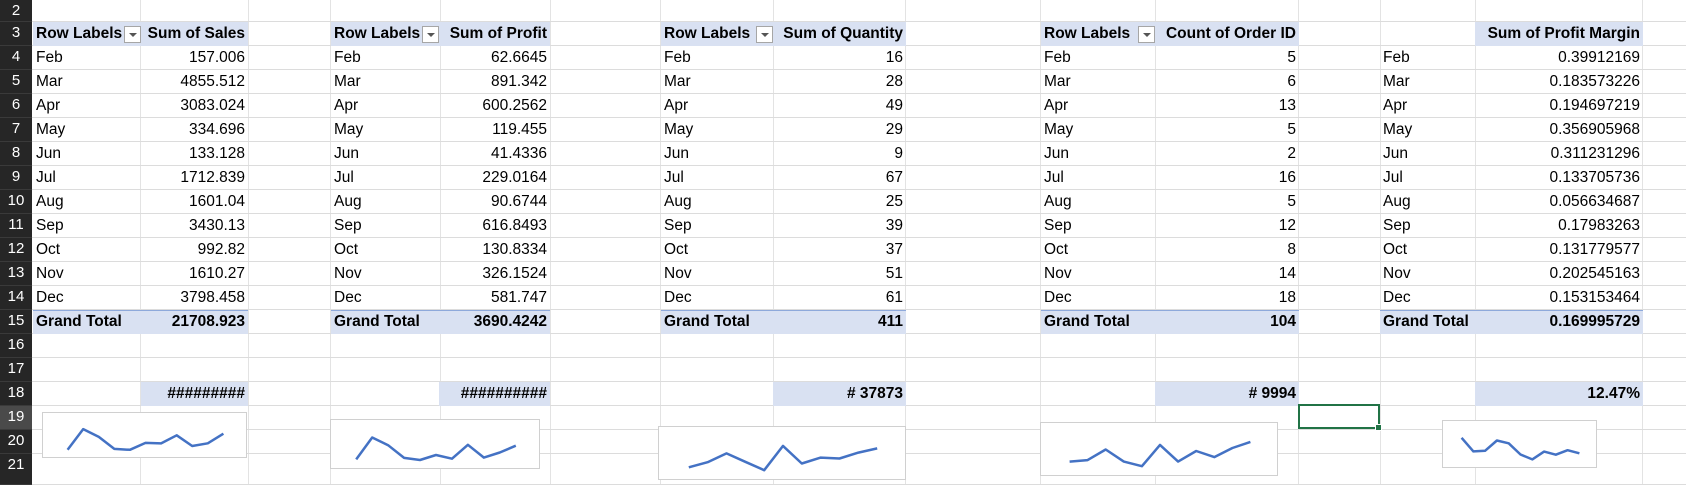  Describe the element at coordinates (1291, 249) in the screenshot. I see `pivot-value-cell: 8` at that location.